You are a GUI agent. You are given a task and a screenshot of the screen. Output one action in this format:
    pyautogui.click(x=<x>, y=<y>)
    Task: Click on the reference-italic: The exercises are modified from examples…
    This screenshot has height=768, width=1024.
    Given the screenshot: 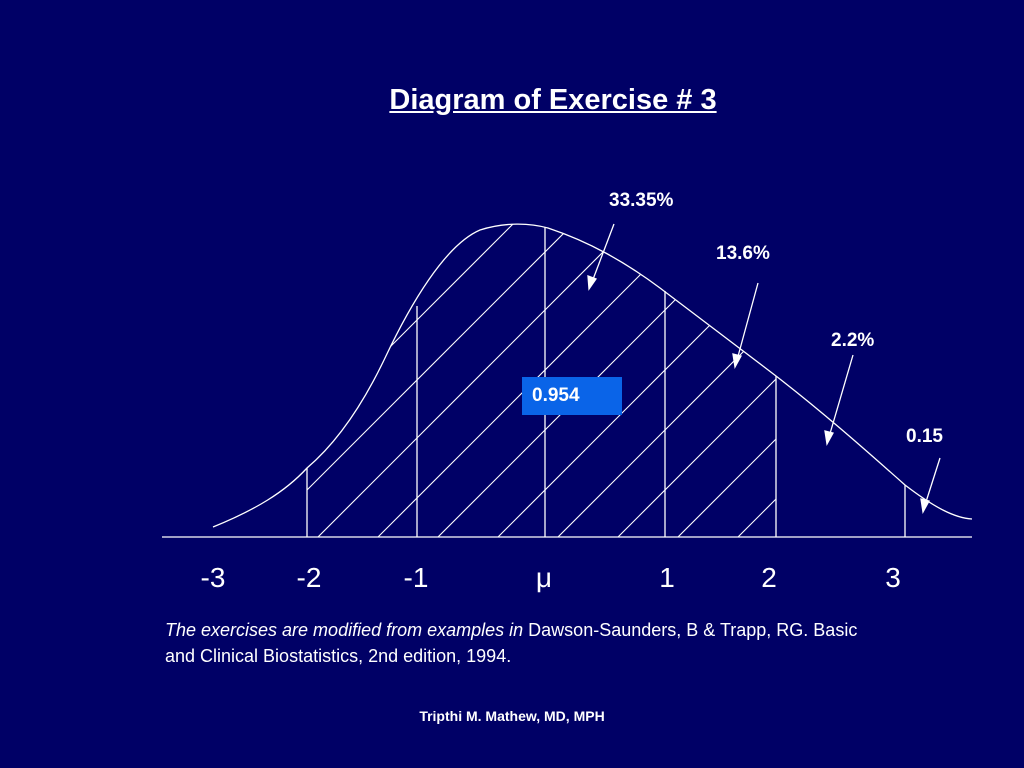 What is the action you would take?
    pyautogui.click(x=344, y=630)
    